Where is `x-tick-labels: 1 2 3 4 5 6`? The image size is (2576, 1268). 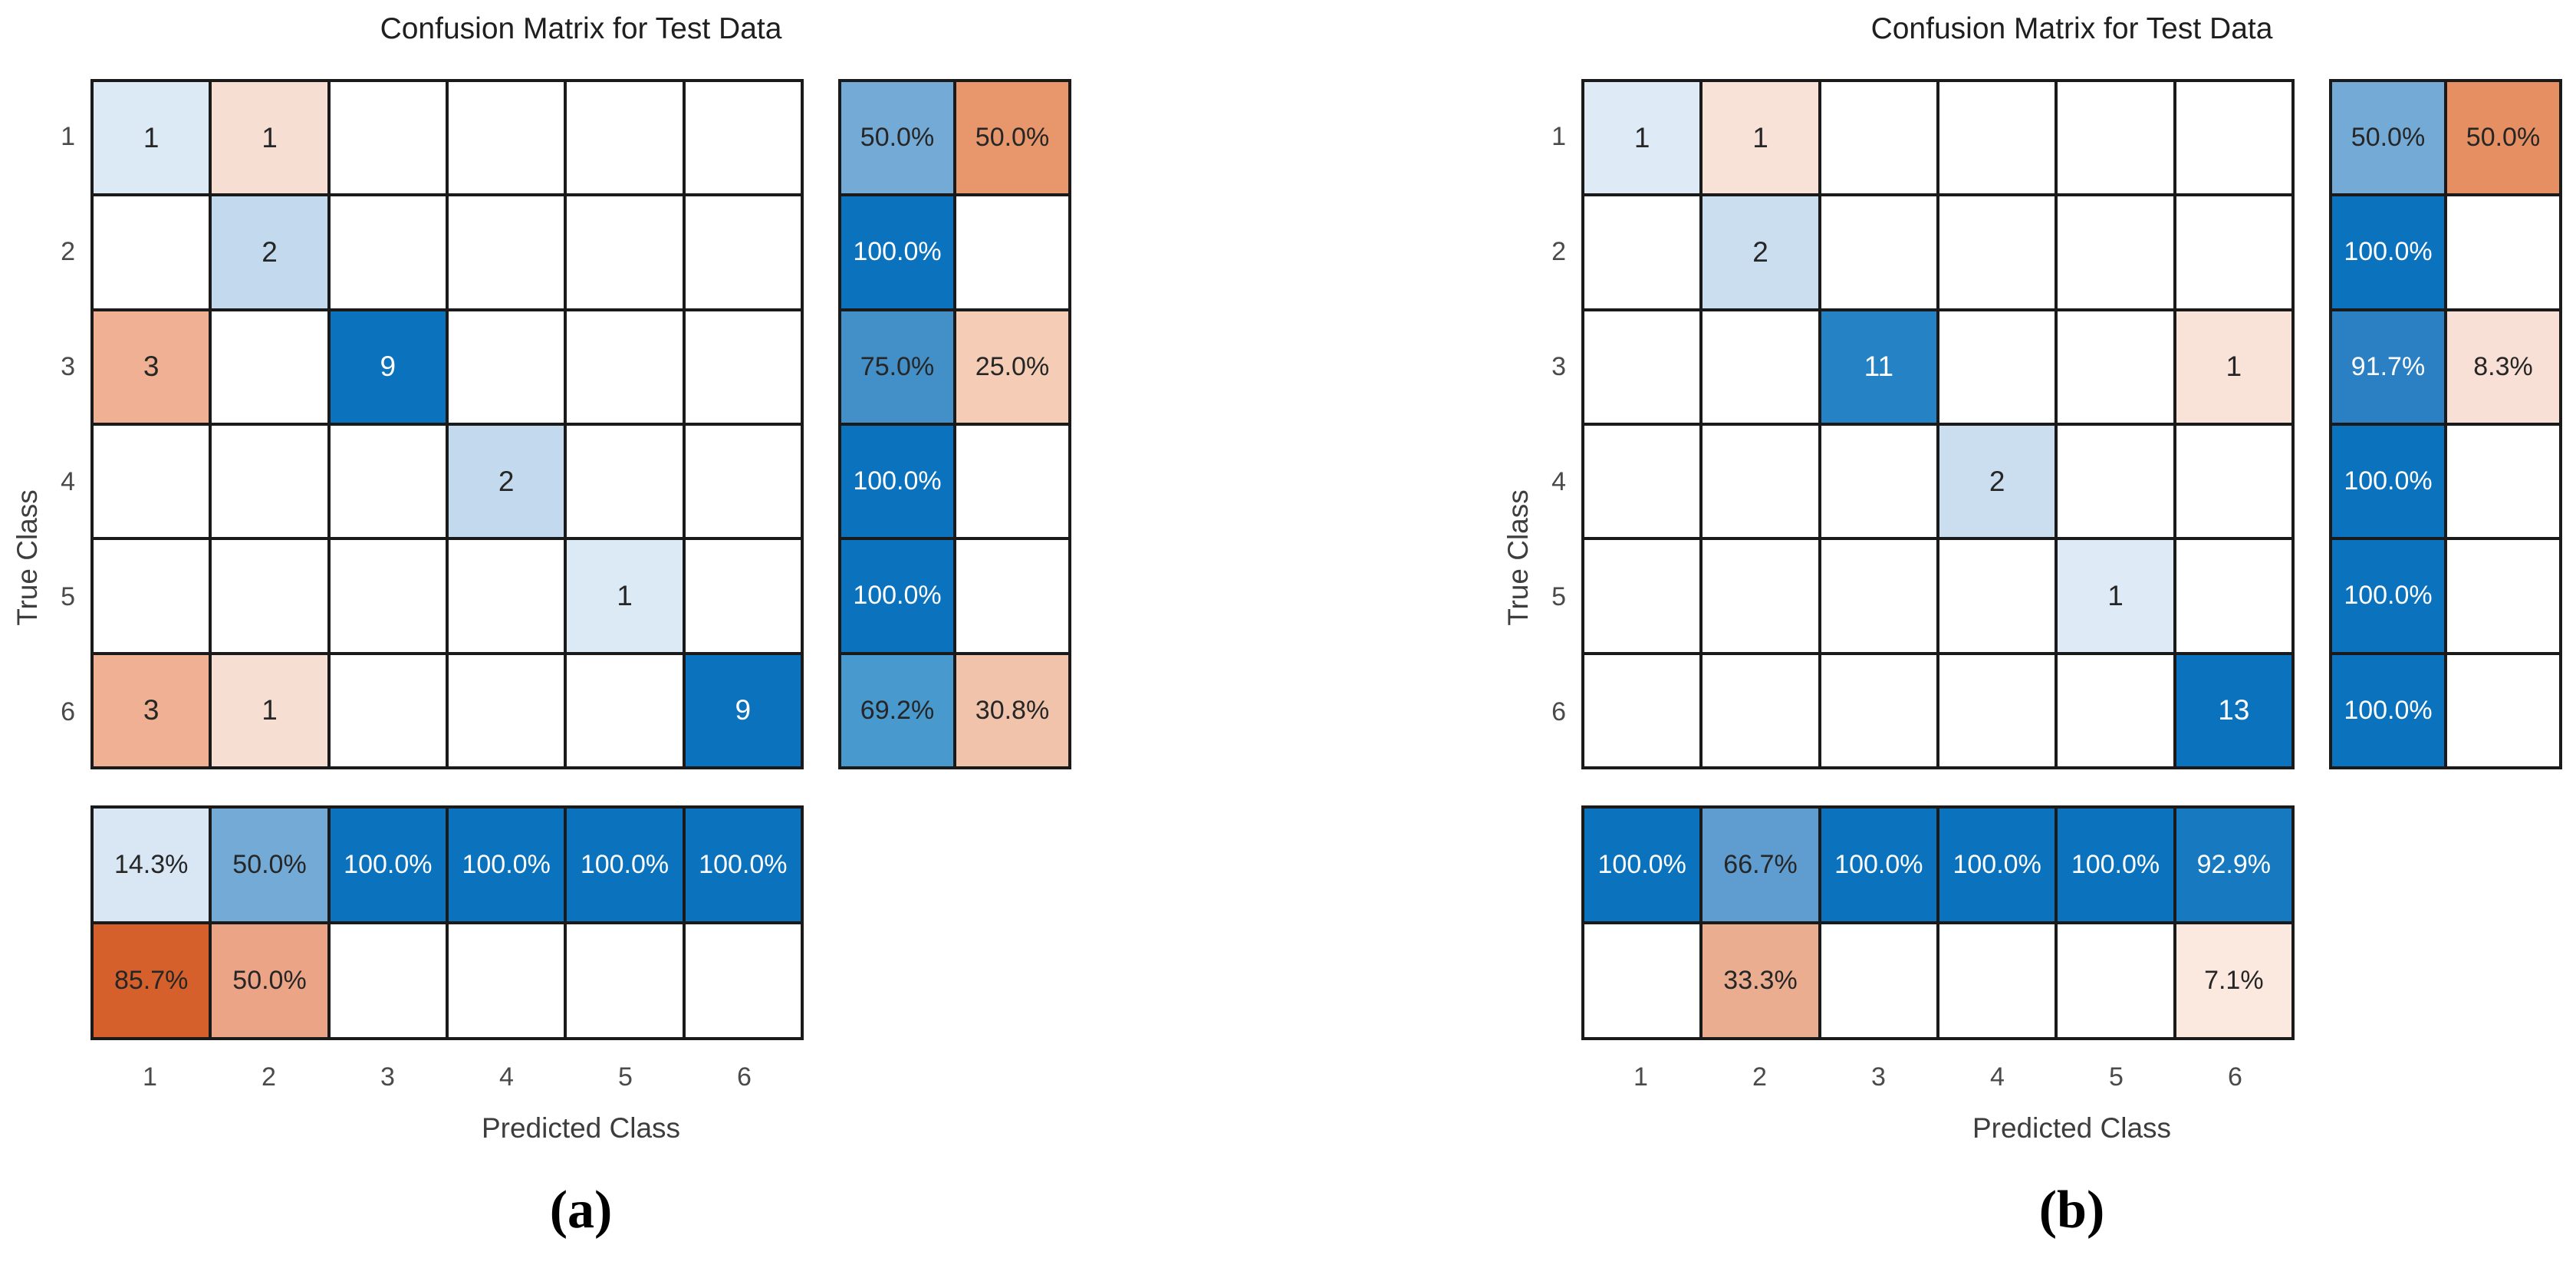
x-tick-labels: 1 2 3 4 5 6 is located at coordinates (1938, 1077).